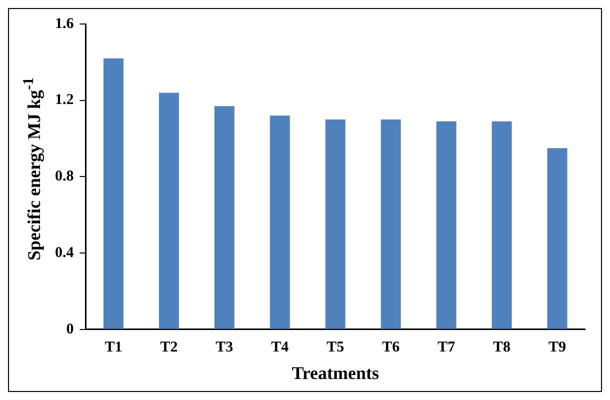  What do you see at coordinates (280, 347) in the screenshot?
I see `x-tick-label: T4` at bounding box center [280, 347].